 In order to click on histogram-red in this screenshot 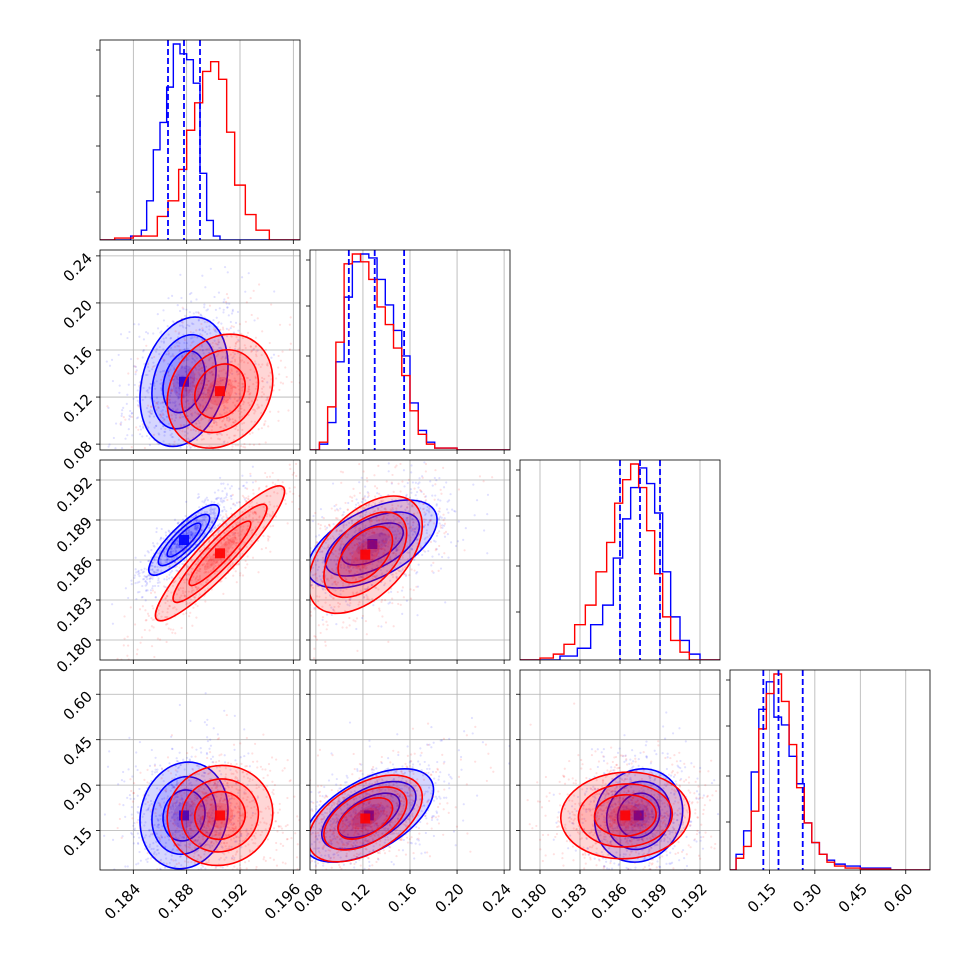, I will do `click(410, 351)`.